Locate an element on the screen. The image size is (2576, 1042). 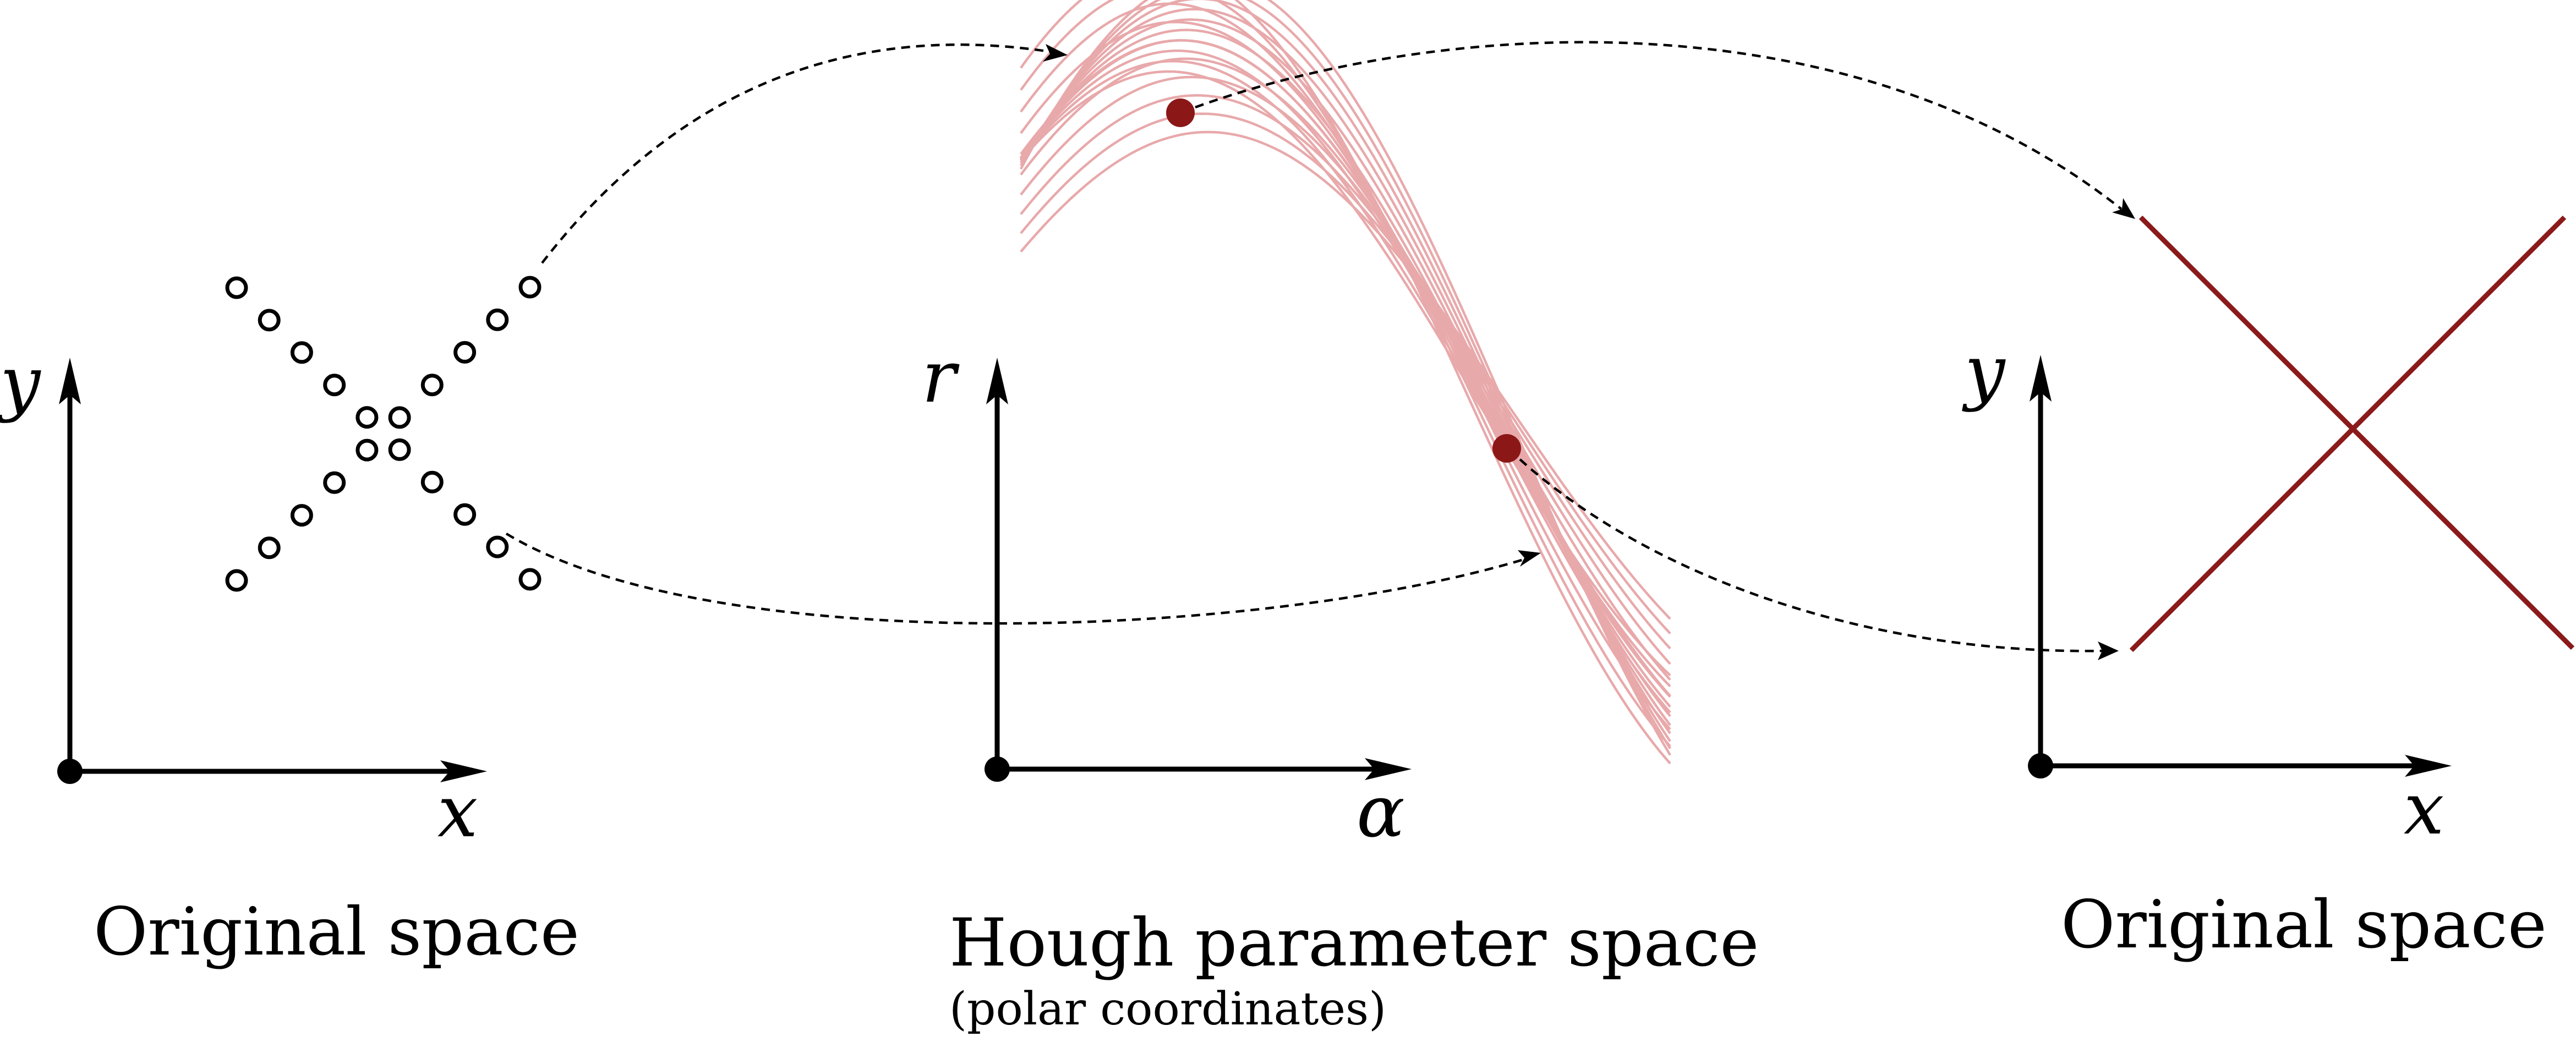
left-x-label: x is located at coordinates (457, 812).